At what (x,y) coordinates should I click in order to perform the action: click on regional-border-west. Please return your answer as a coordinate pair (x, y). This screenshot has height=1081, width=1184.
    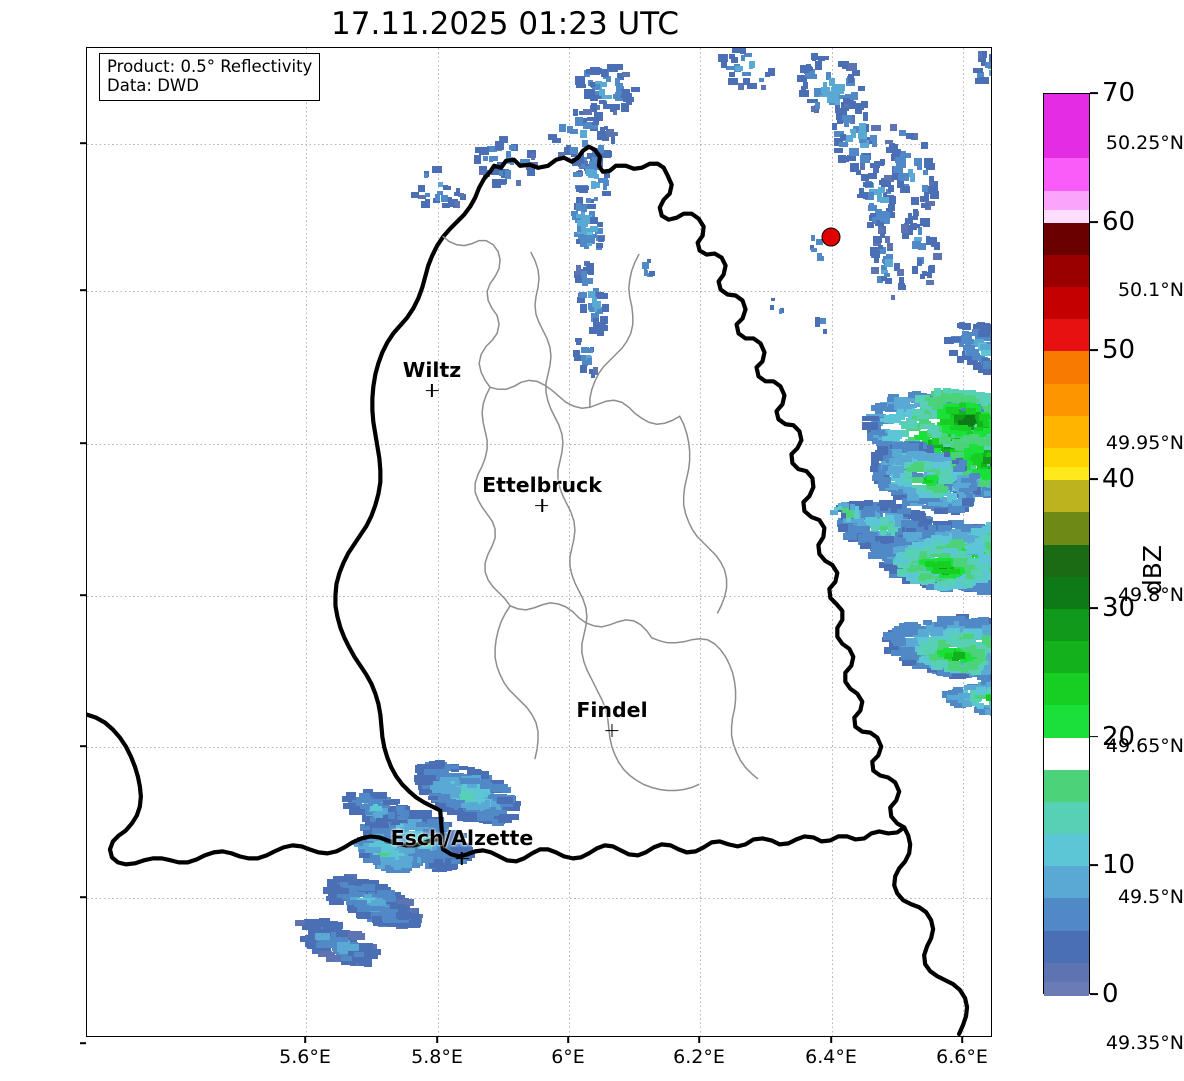
    Looking at the image, I should click on (413, 510).